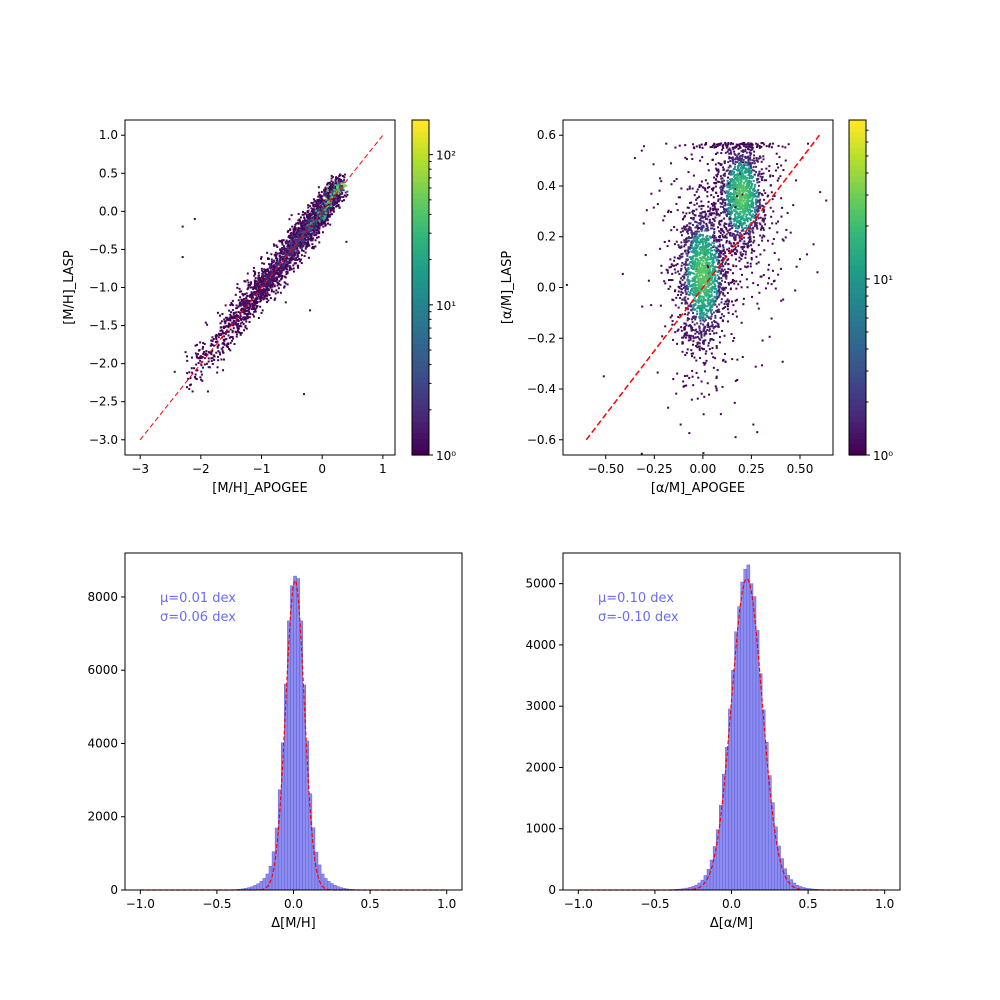 This screenshot has height=1000, width=1000. Describe the element at coordinates (310, 310) in the screenshot. I see `outlier-point` at that location.